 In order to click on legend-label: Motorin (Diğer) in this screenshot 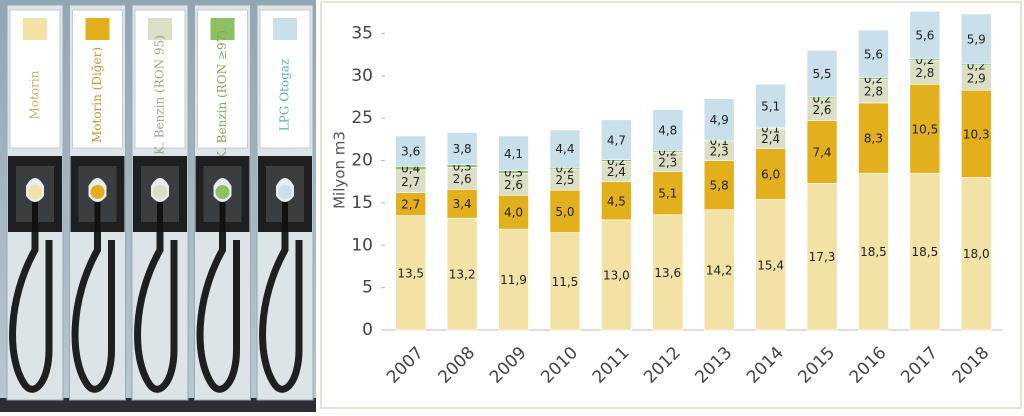, I will do `click(97, 95)`.